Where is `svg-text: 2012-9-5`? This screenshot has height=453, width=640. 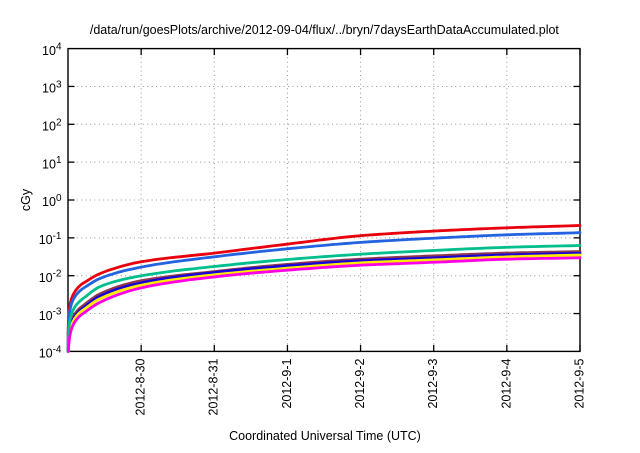
svg-text: 2012-9-5 is located at coordinates (579, 383).